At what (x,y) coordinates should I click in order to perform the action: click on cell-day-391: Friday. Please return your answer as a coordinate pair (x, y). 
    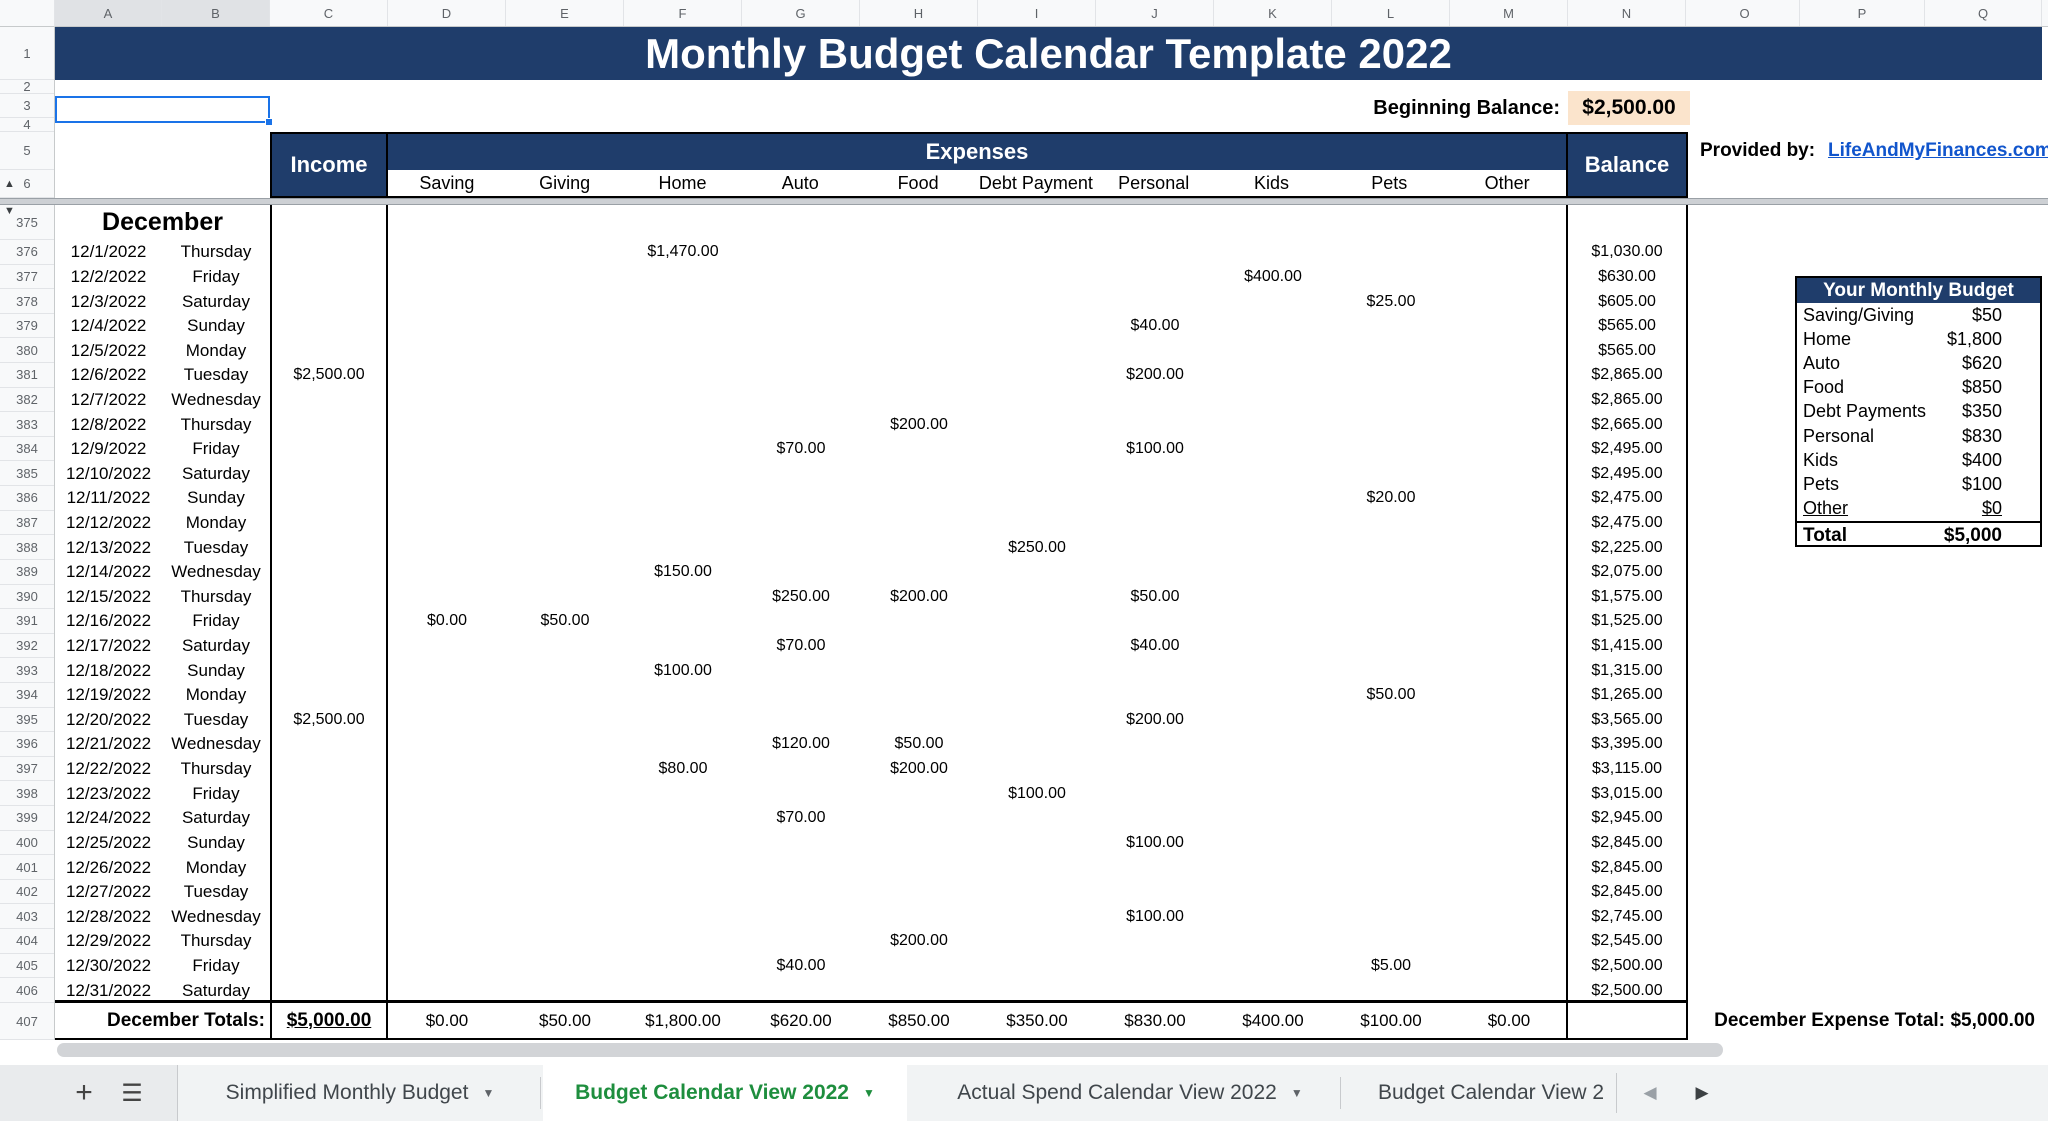
    Looking at the image, I should click on (216, 621).